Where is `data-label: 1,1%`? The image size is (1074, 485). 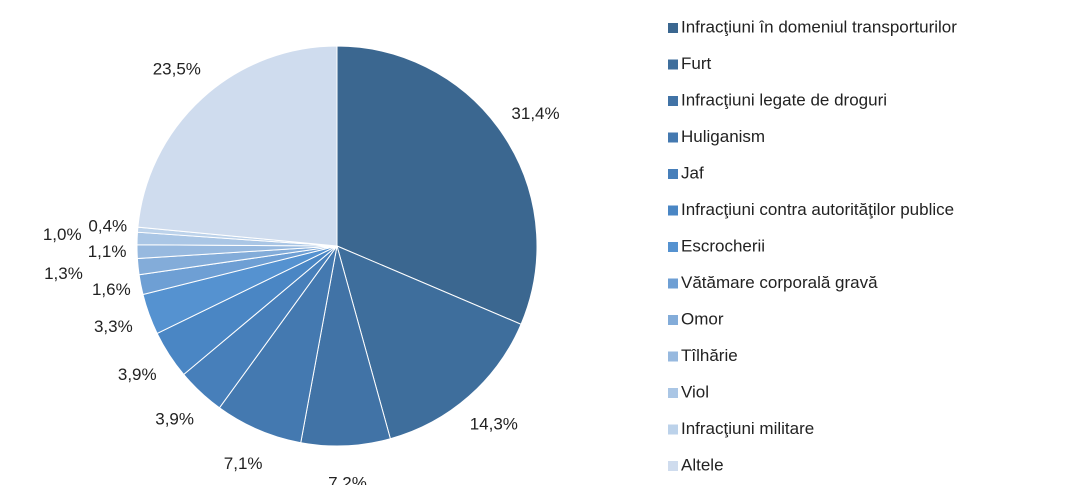
data-label: 1,1% is located at coordinates (107, 251).